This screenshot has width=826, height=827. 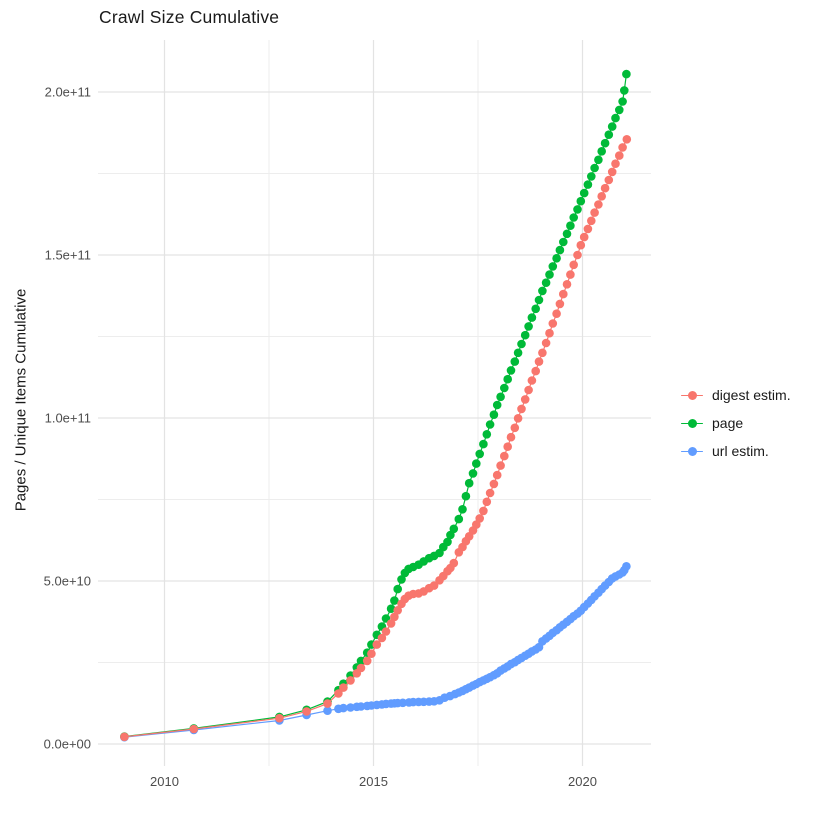 What do you see at coordinates (751, 395) in the screenshot?
I see `legend-label-digest: digest estim.` at bounding box center [751, 395].